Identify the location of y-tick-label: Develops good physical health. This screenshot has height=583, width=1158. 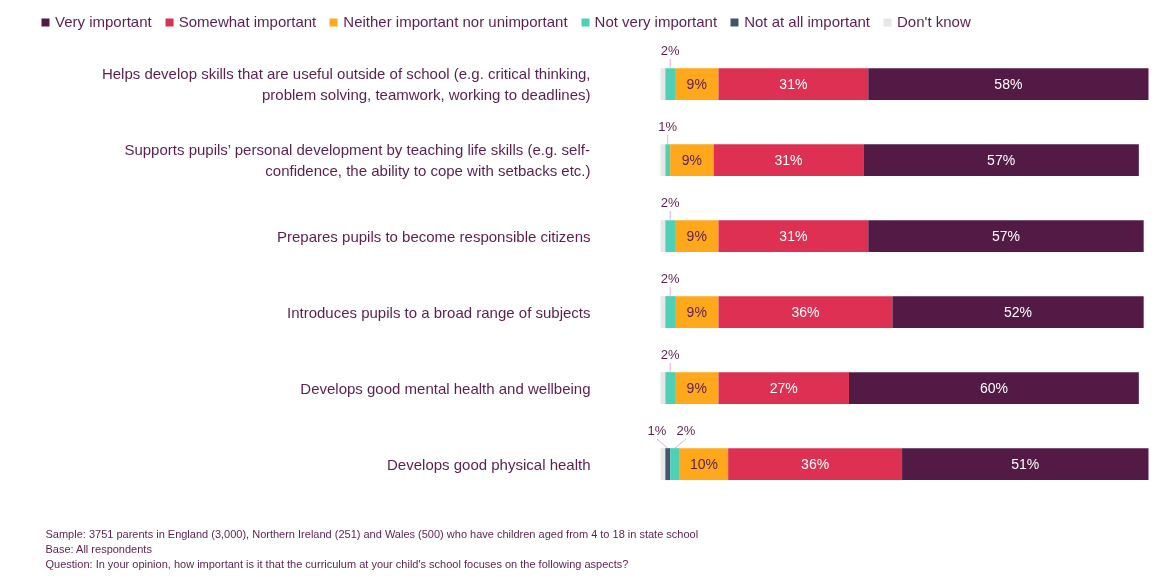
(489, 464).